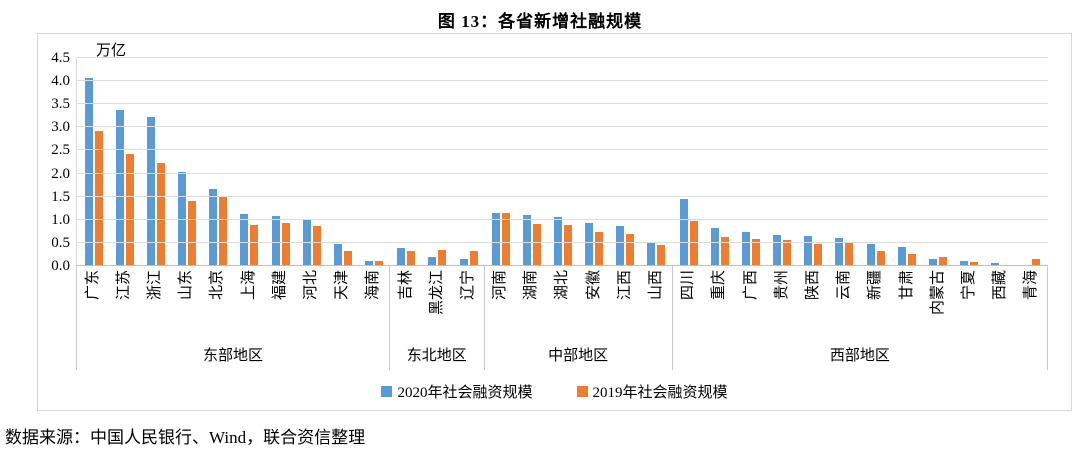 The height and width of the screenshot is (453, 1080). What do you see at coordinates (342, 299) in the screenshot?
I see `province-cell: 天津` at bounding box center [342, 299].